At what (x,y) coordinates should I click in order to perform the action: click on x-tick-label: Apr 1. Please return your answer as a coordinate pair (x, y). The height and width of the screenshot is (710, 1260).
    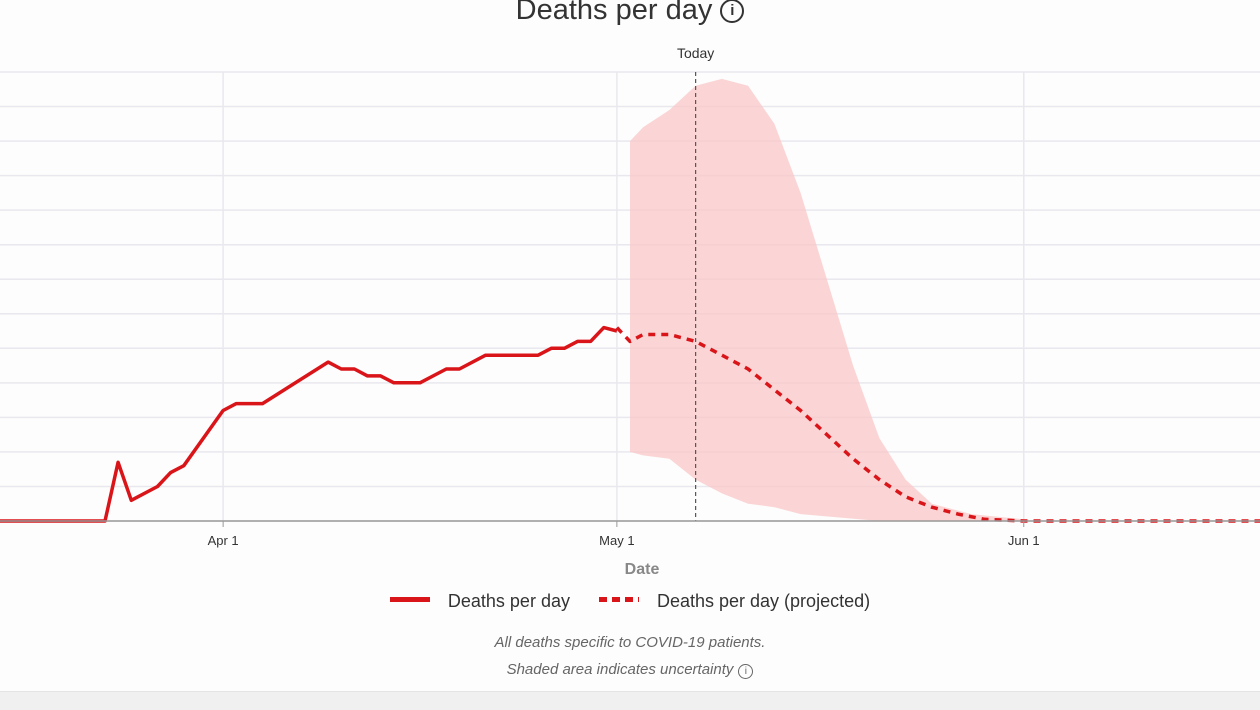
    Looking at the image, I should click on (223, 540).